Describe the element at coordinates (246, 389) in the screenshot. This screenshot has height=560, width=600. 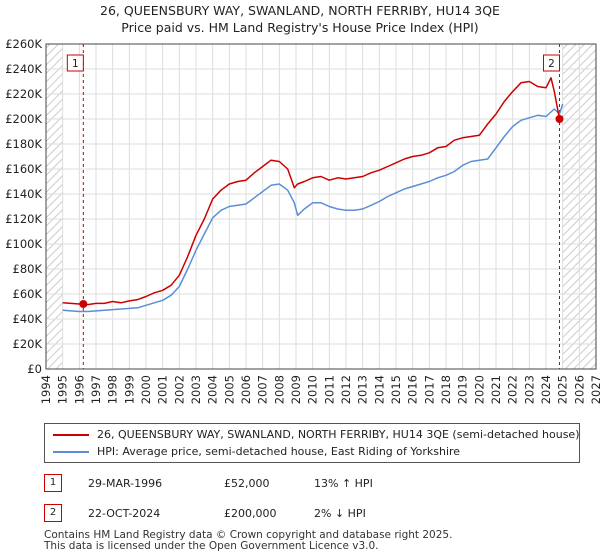
I see `x-tick-label: 2006` at that location.